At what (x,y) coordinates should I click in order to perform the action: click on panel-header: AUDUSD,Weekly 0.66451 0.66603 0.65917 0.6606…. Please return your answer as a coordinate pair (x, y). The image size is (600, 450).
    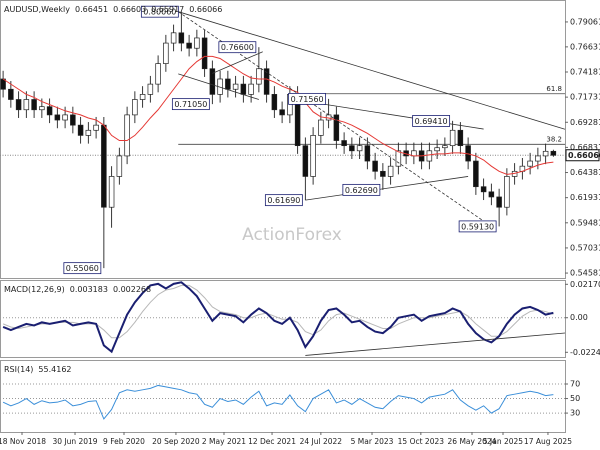
    Looking at the image, I should click on (113, 9).